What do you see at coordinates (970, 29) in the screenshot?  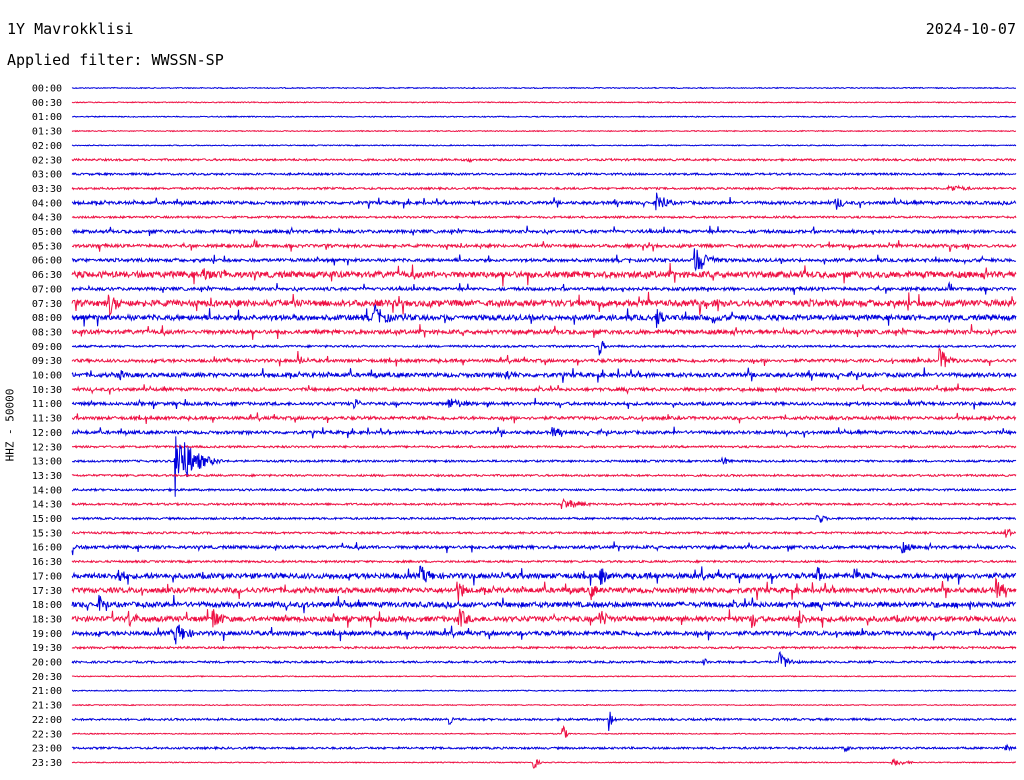 I see `date-label: 2024-10-07` at bounding box center [970, 29].